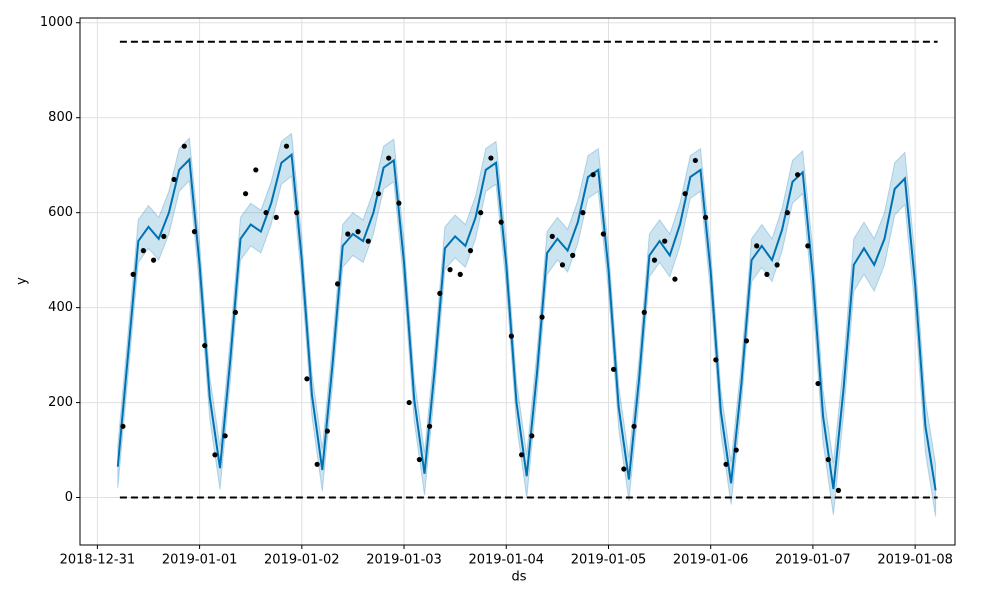 Image resolution: width=1000 pixels, height=600 pixels. What do you see at coordinates (22, 281) in the screenshot?
I see `y-axis-label: y` at bounding box center [22, 281].